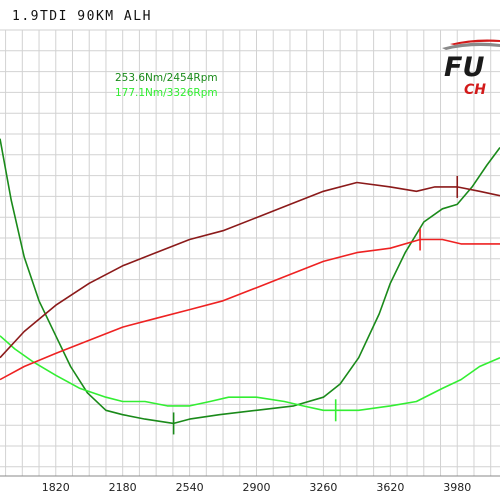 This screenshot has height=500, width=500. I want to click on logo-word: FU, so click(464, 67).